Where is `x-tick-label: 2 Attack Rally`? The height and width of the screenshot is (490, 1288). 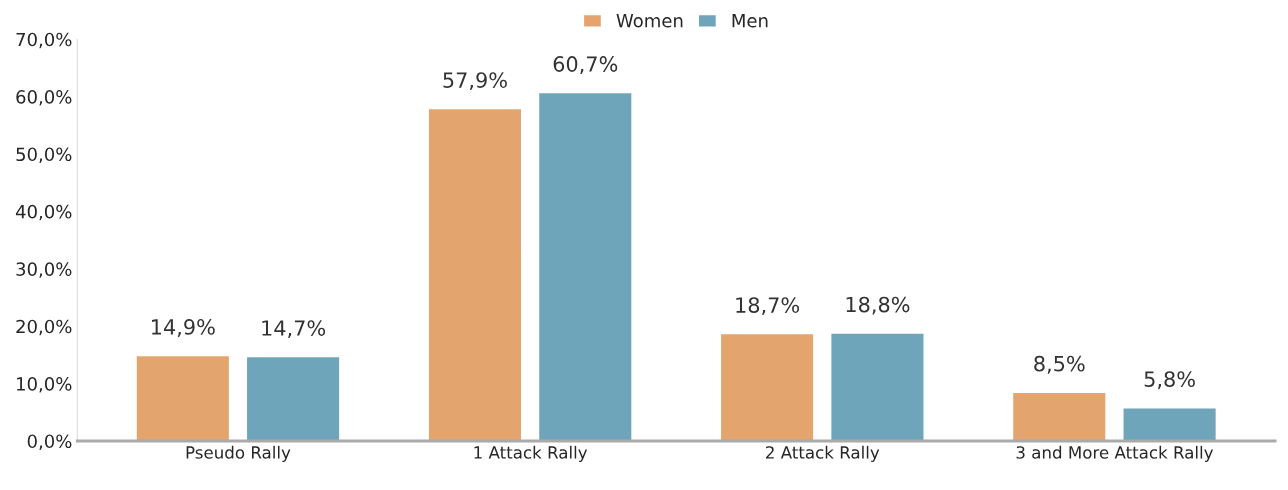
x-tick-label: 2 Attack Rally is located at coordinates (823, 453).